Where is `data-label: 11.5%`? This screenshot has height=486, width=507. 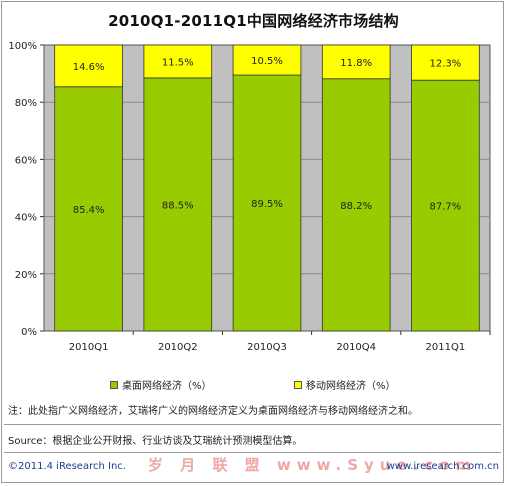 data-label: 11.5% is located at coordinates (178, 62).